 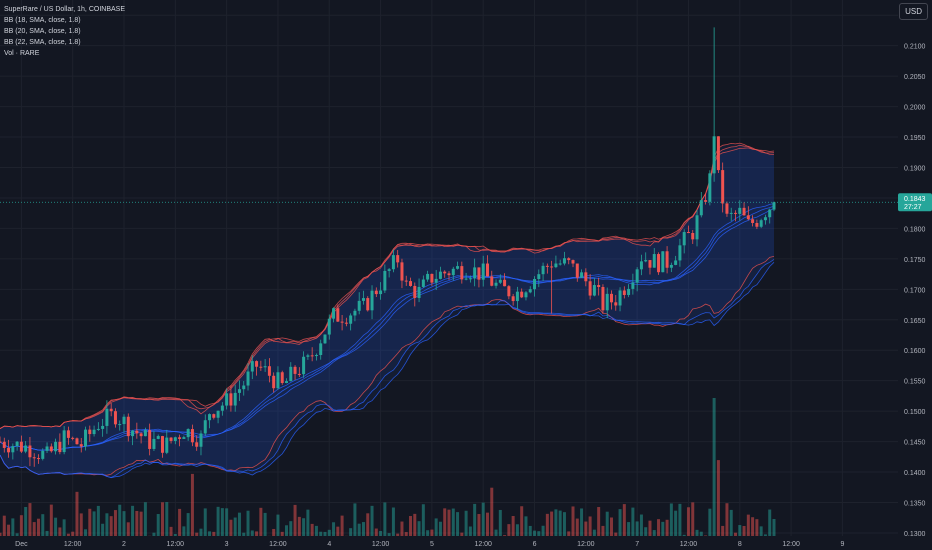 I want to click on bb-20-legend: BB (20, SMA, close, 1.8), so click(x=42, y=31).